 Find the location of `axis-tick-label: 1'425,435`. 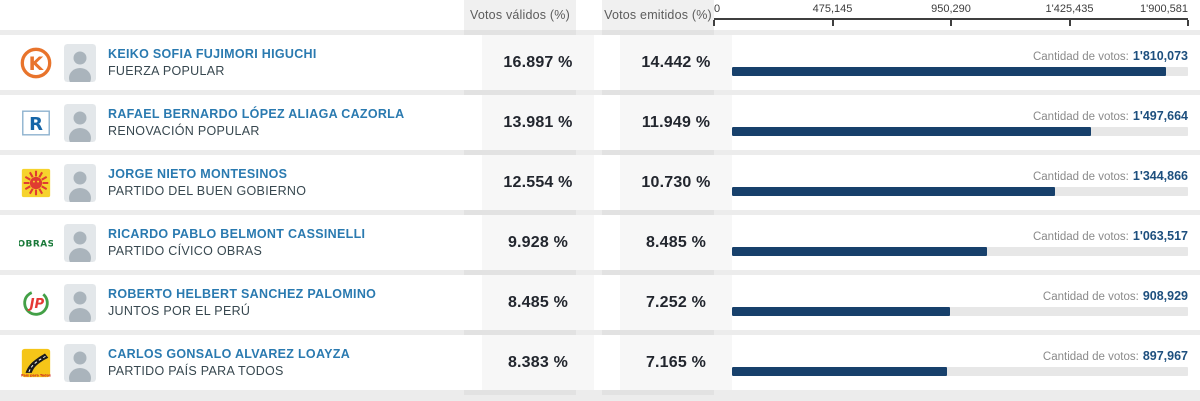

axis-tick-label: 1'425,435 is located at coordinates (1069, 9).